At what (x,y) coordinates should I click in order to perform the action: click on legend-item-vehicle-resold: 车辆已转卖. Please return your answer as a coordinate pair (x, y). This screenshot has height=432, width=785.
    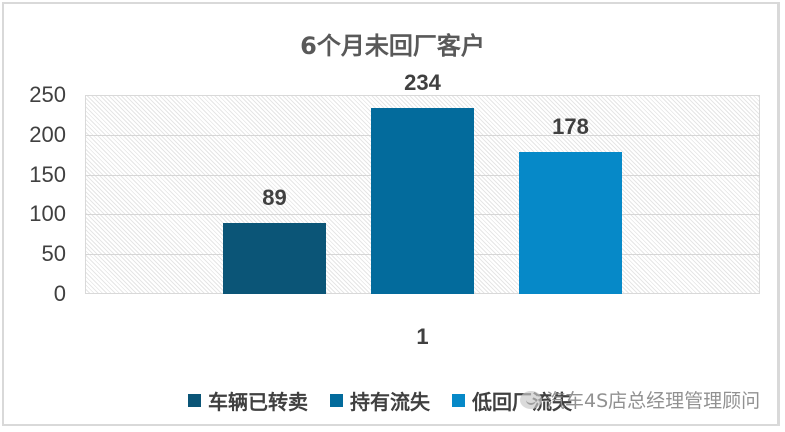
    Looking at the image, I should click on (248, 400).